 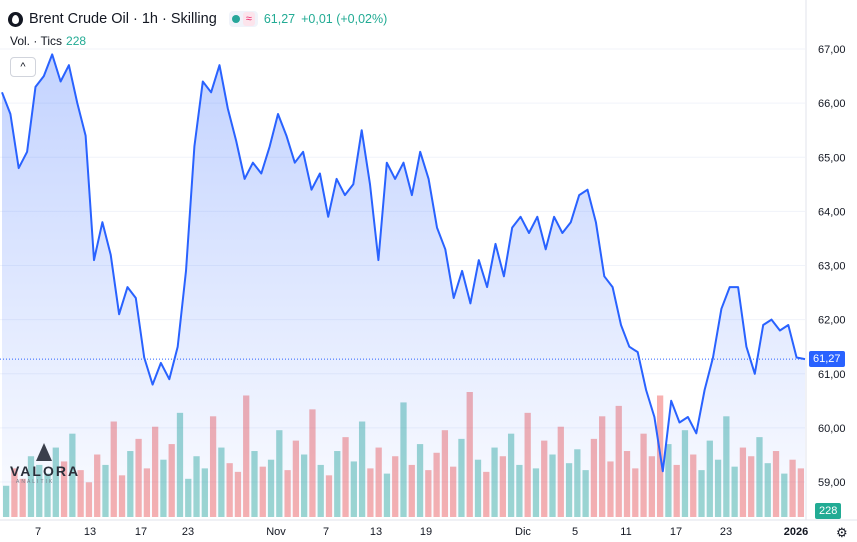 What do you see at coordinates (832, 483) in the screenshot?
I see `y-tick-label: 59,00` at bounding box center [832, 483].